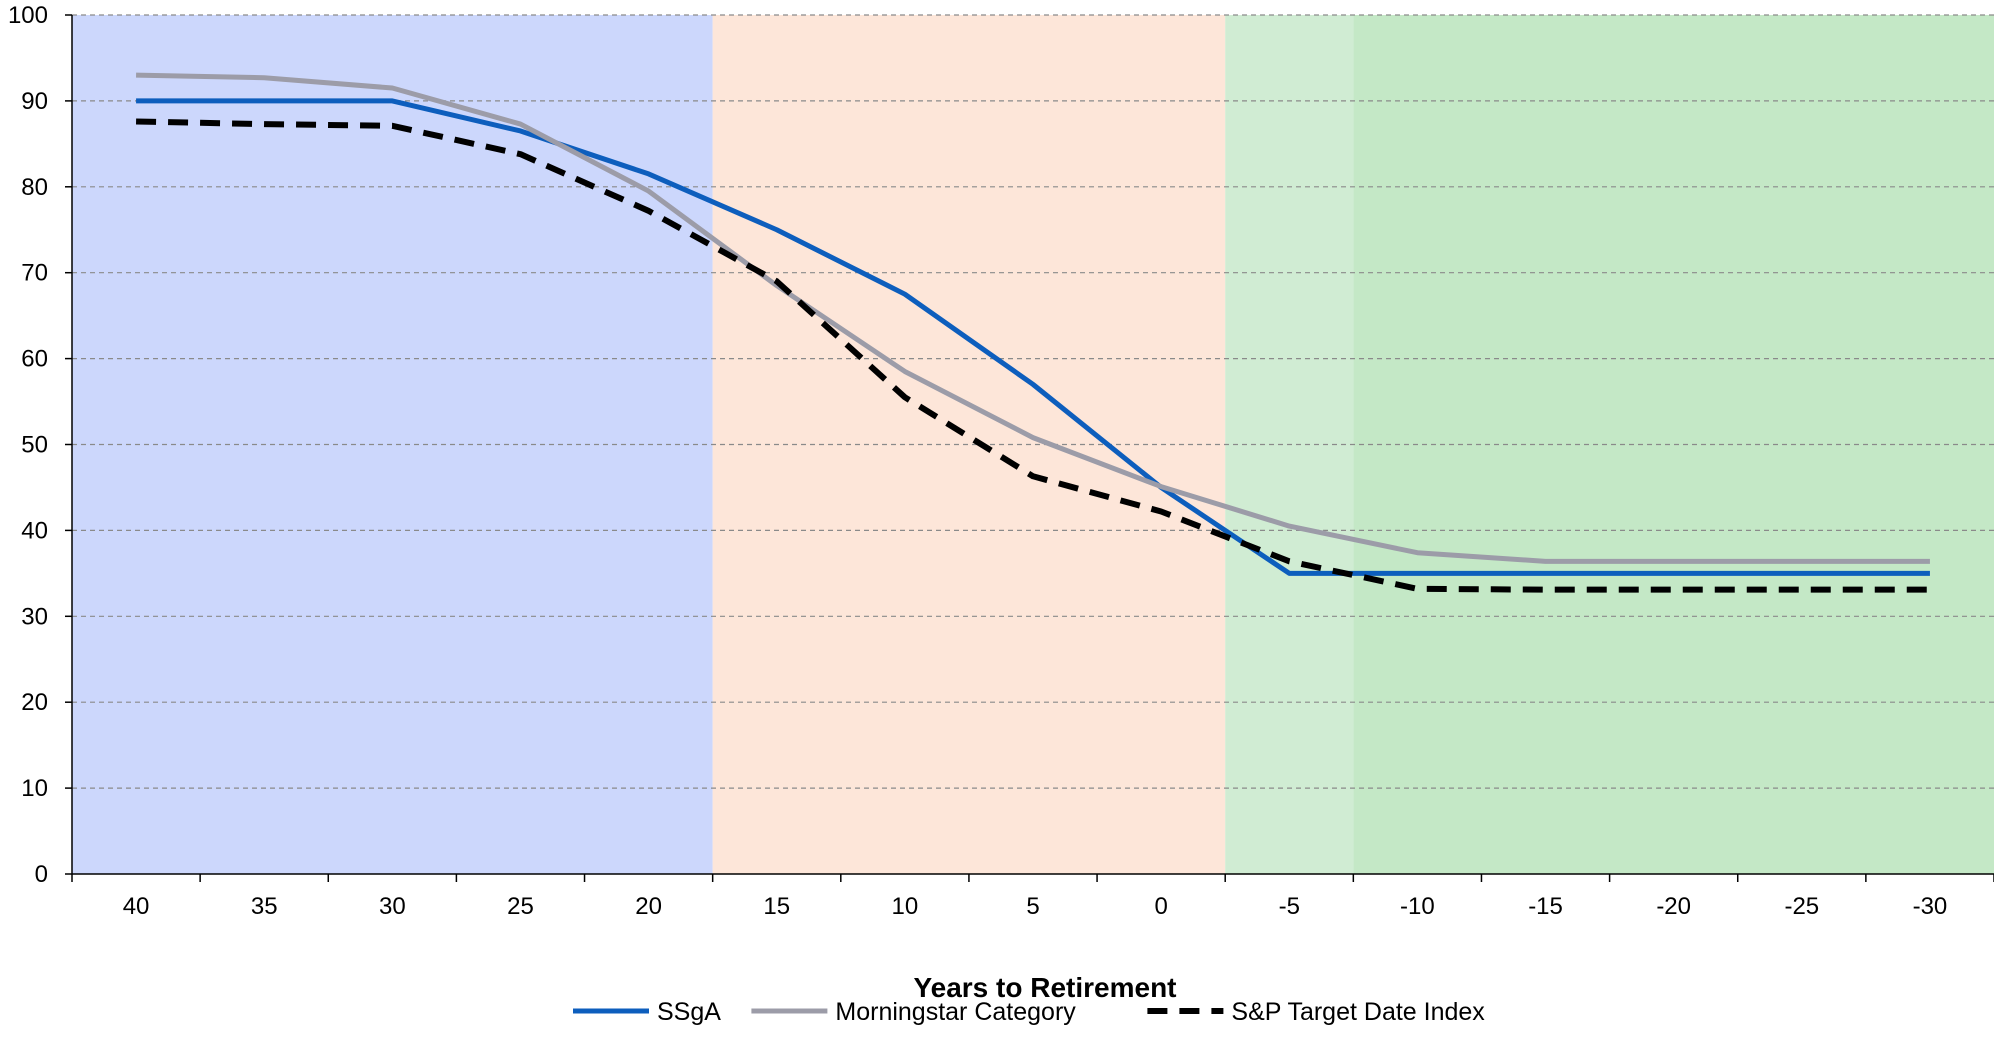  Describe the element at coordinates (392, 906) in the screenshot. I see `x-tick-label: 30` at that location.